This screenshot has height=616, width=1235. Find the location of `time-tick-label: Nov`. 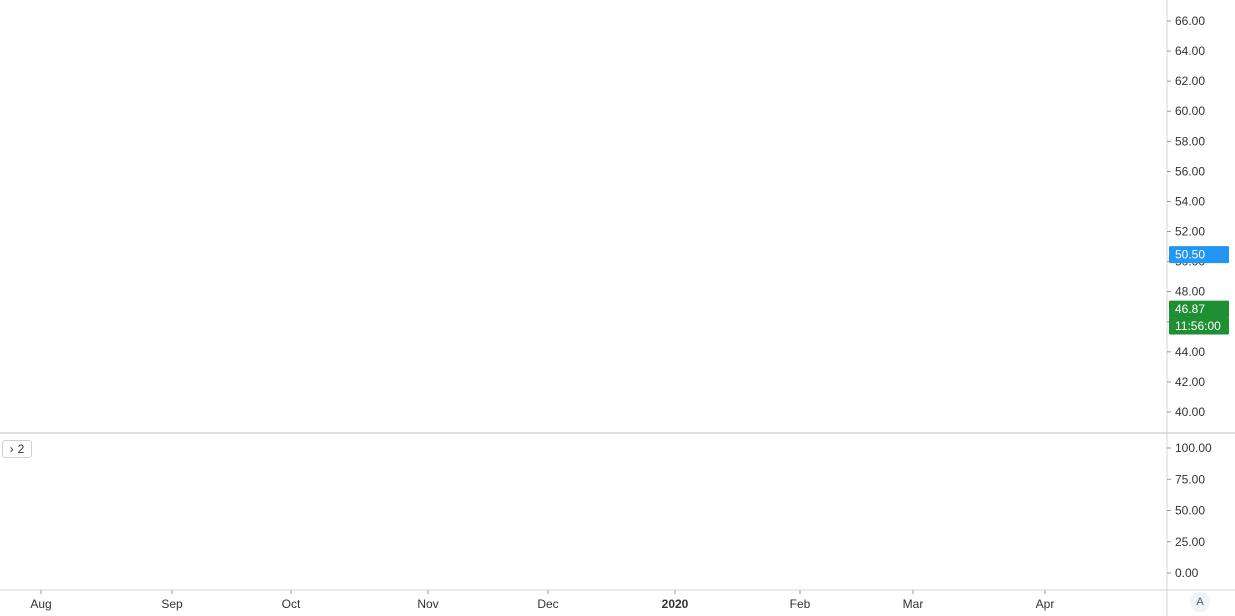

time-tick-label: Nov is located at coordinates (427, 604).